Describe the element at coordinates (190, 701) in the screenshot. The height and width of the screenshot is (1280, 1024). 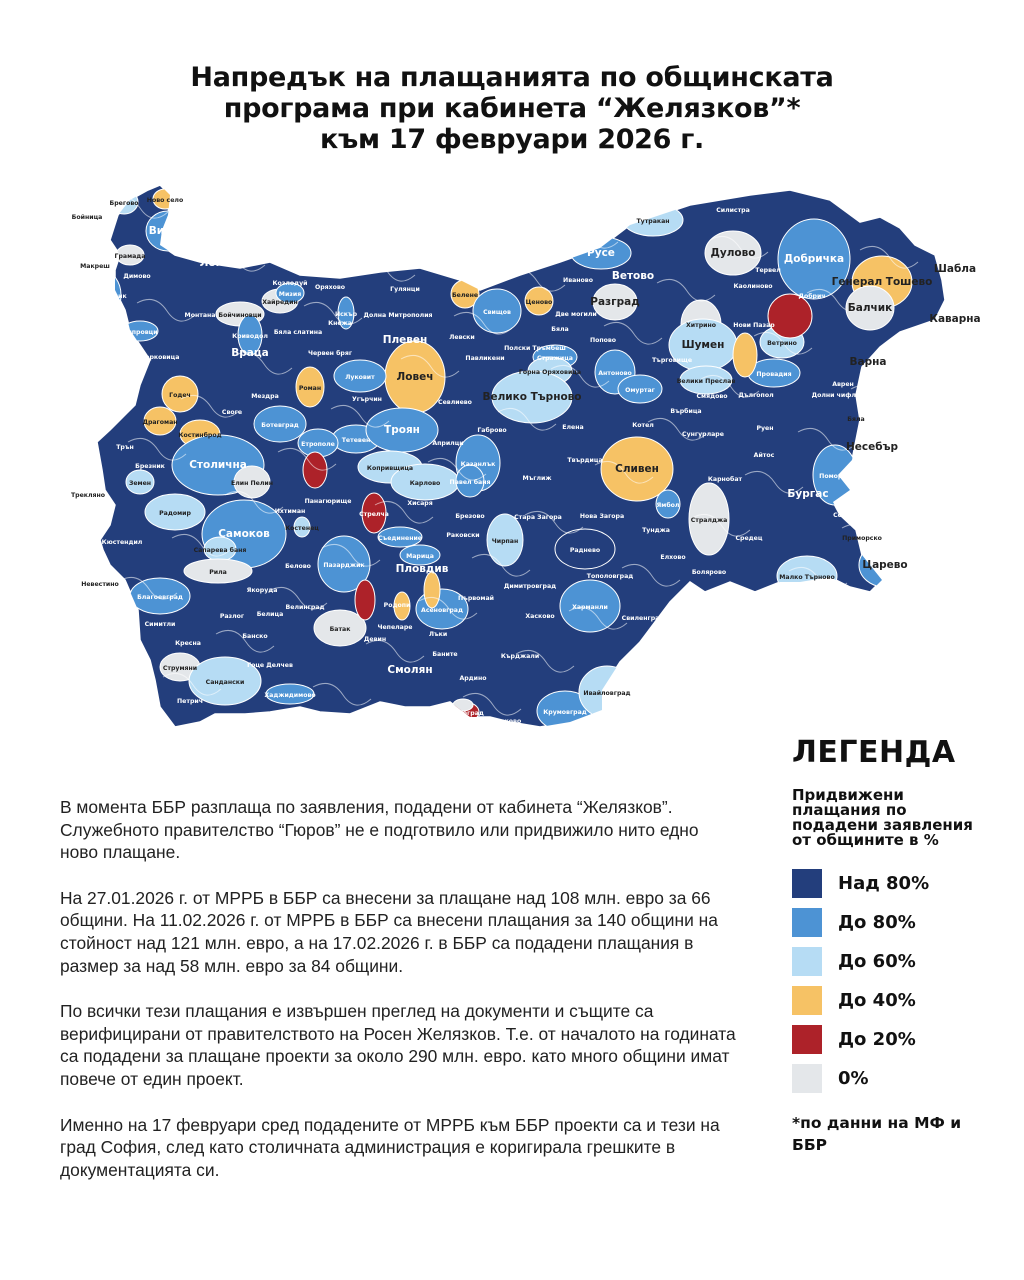
I see `municipality-label: Петрич` at that location.